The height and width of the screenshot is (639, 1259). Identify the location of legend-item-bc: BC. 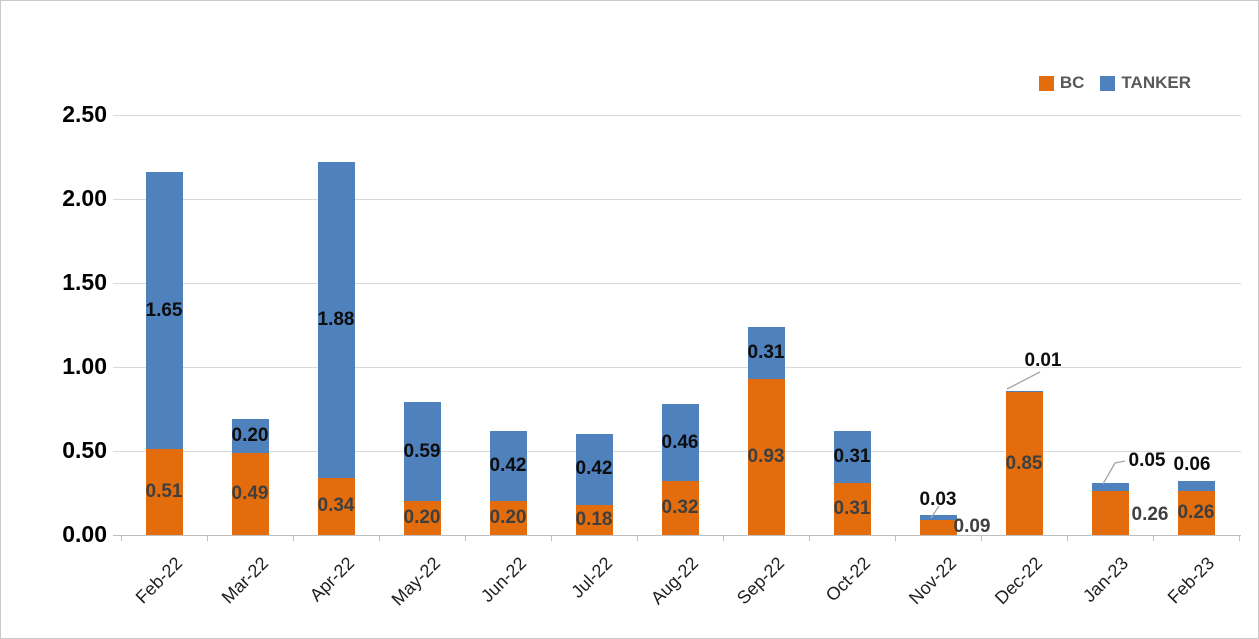
(1061, 83).